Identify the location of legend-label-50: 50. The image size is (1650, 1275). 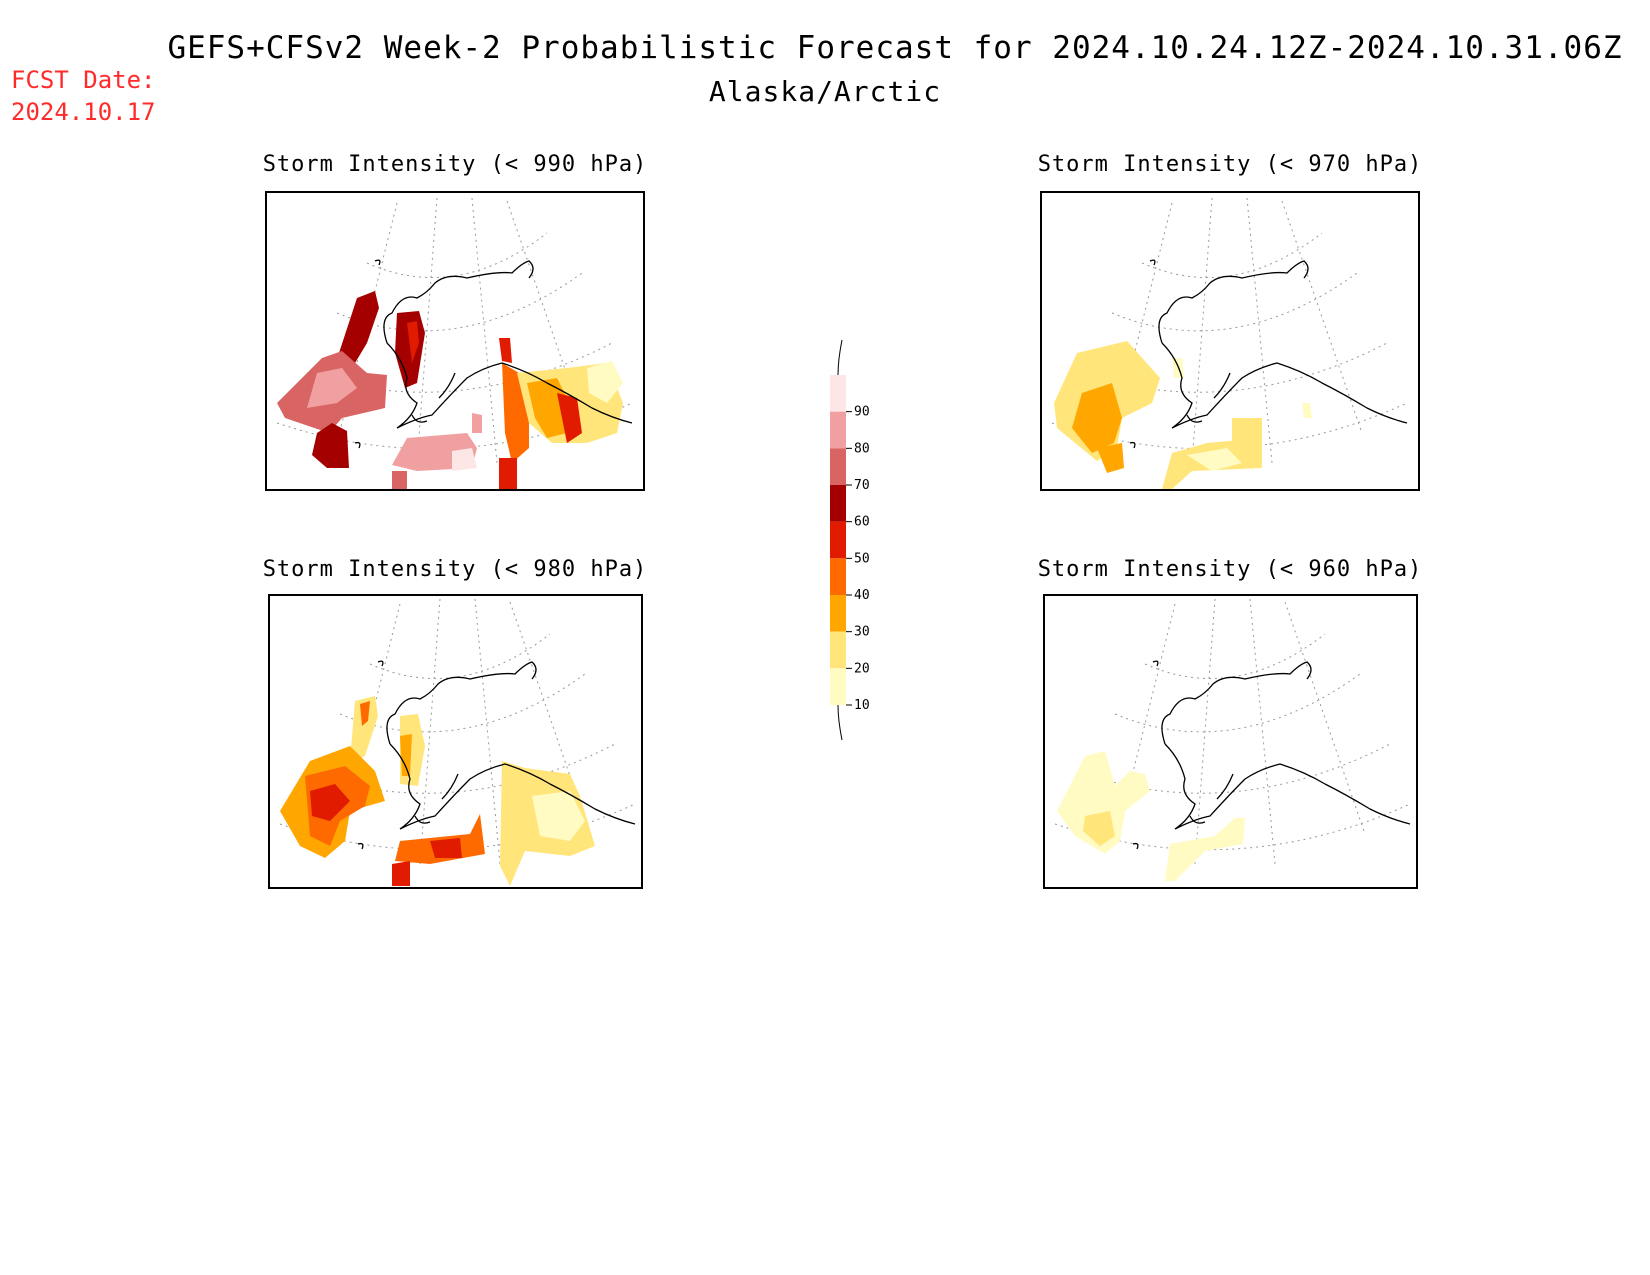
(862, 558).